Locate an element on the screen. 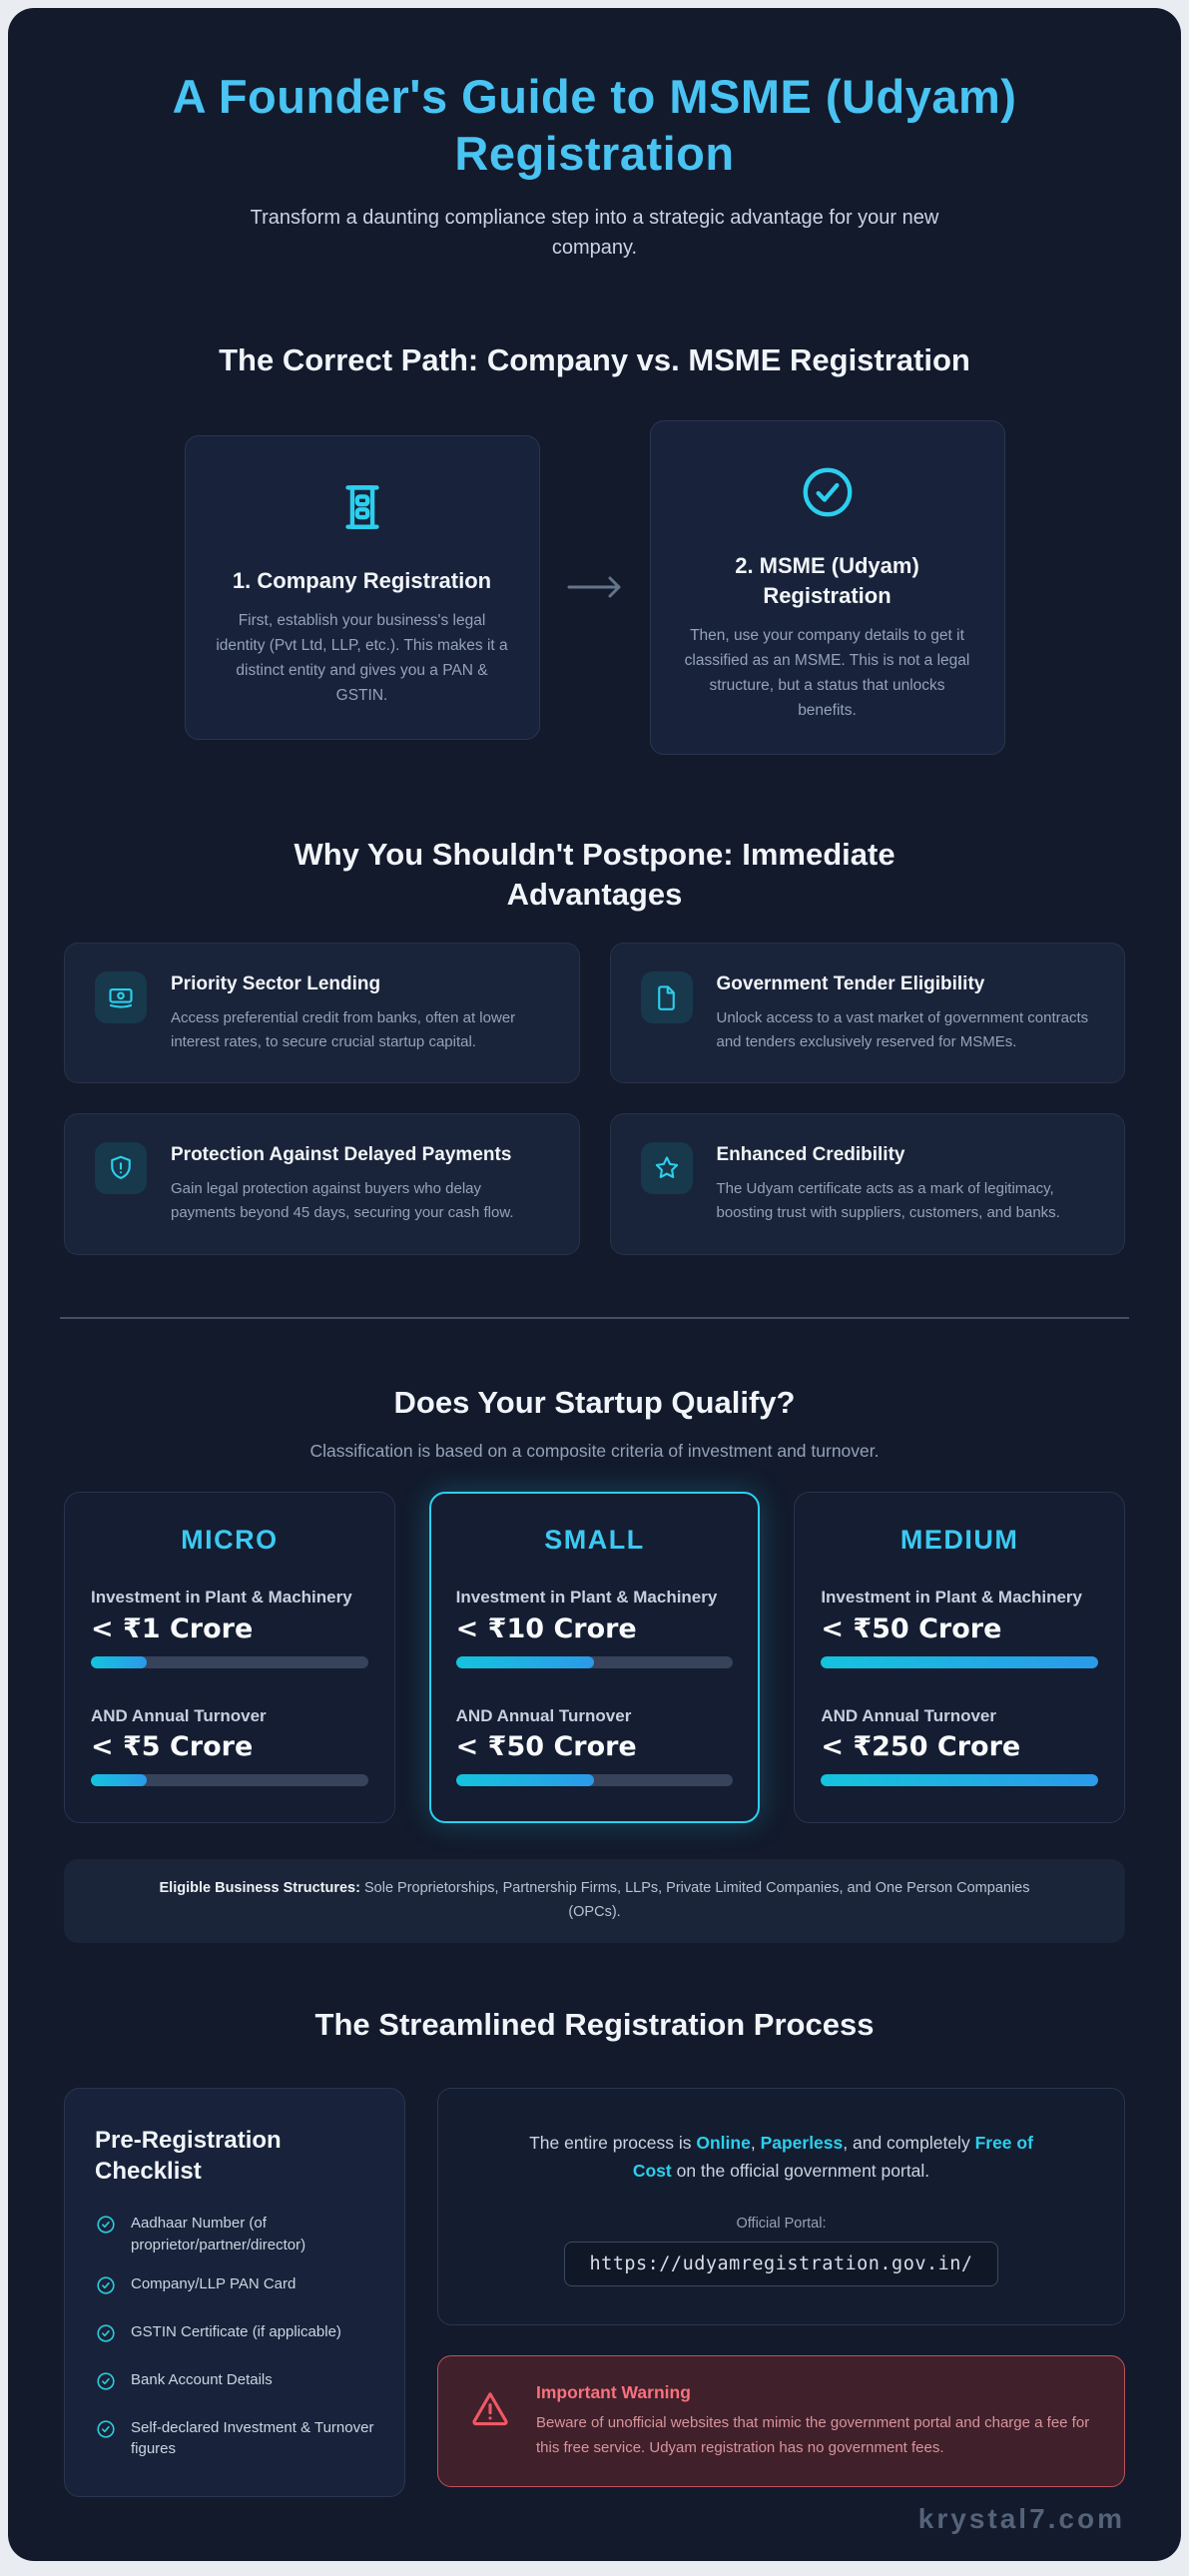 This screenshot has height=2576, width=1189. advantage-title: Priority Sector Lending is located at coordinates (276, 984).